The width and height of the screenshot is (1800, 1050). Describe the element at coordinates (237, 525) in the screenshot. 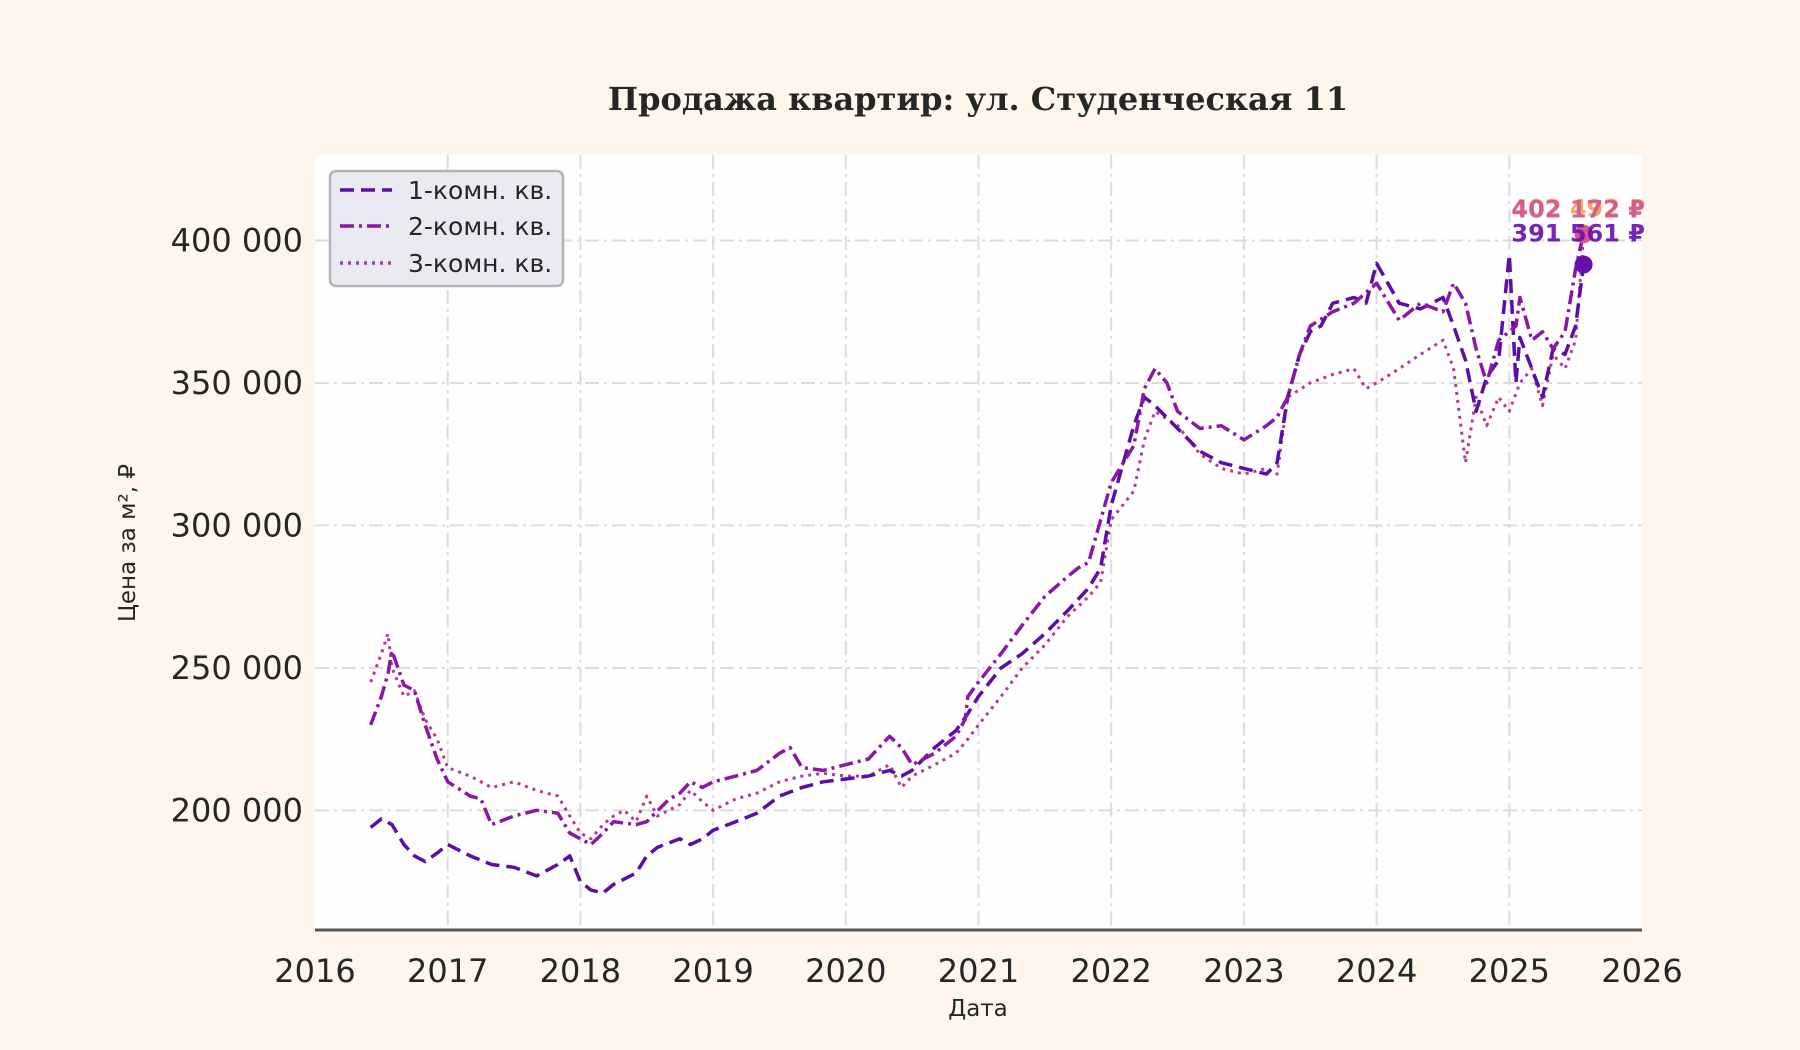

I see `y-tick-label: 300 000` at that location.